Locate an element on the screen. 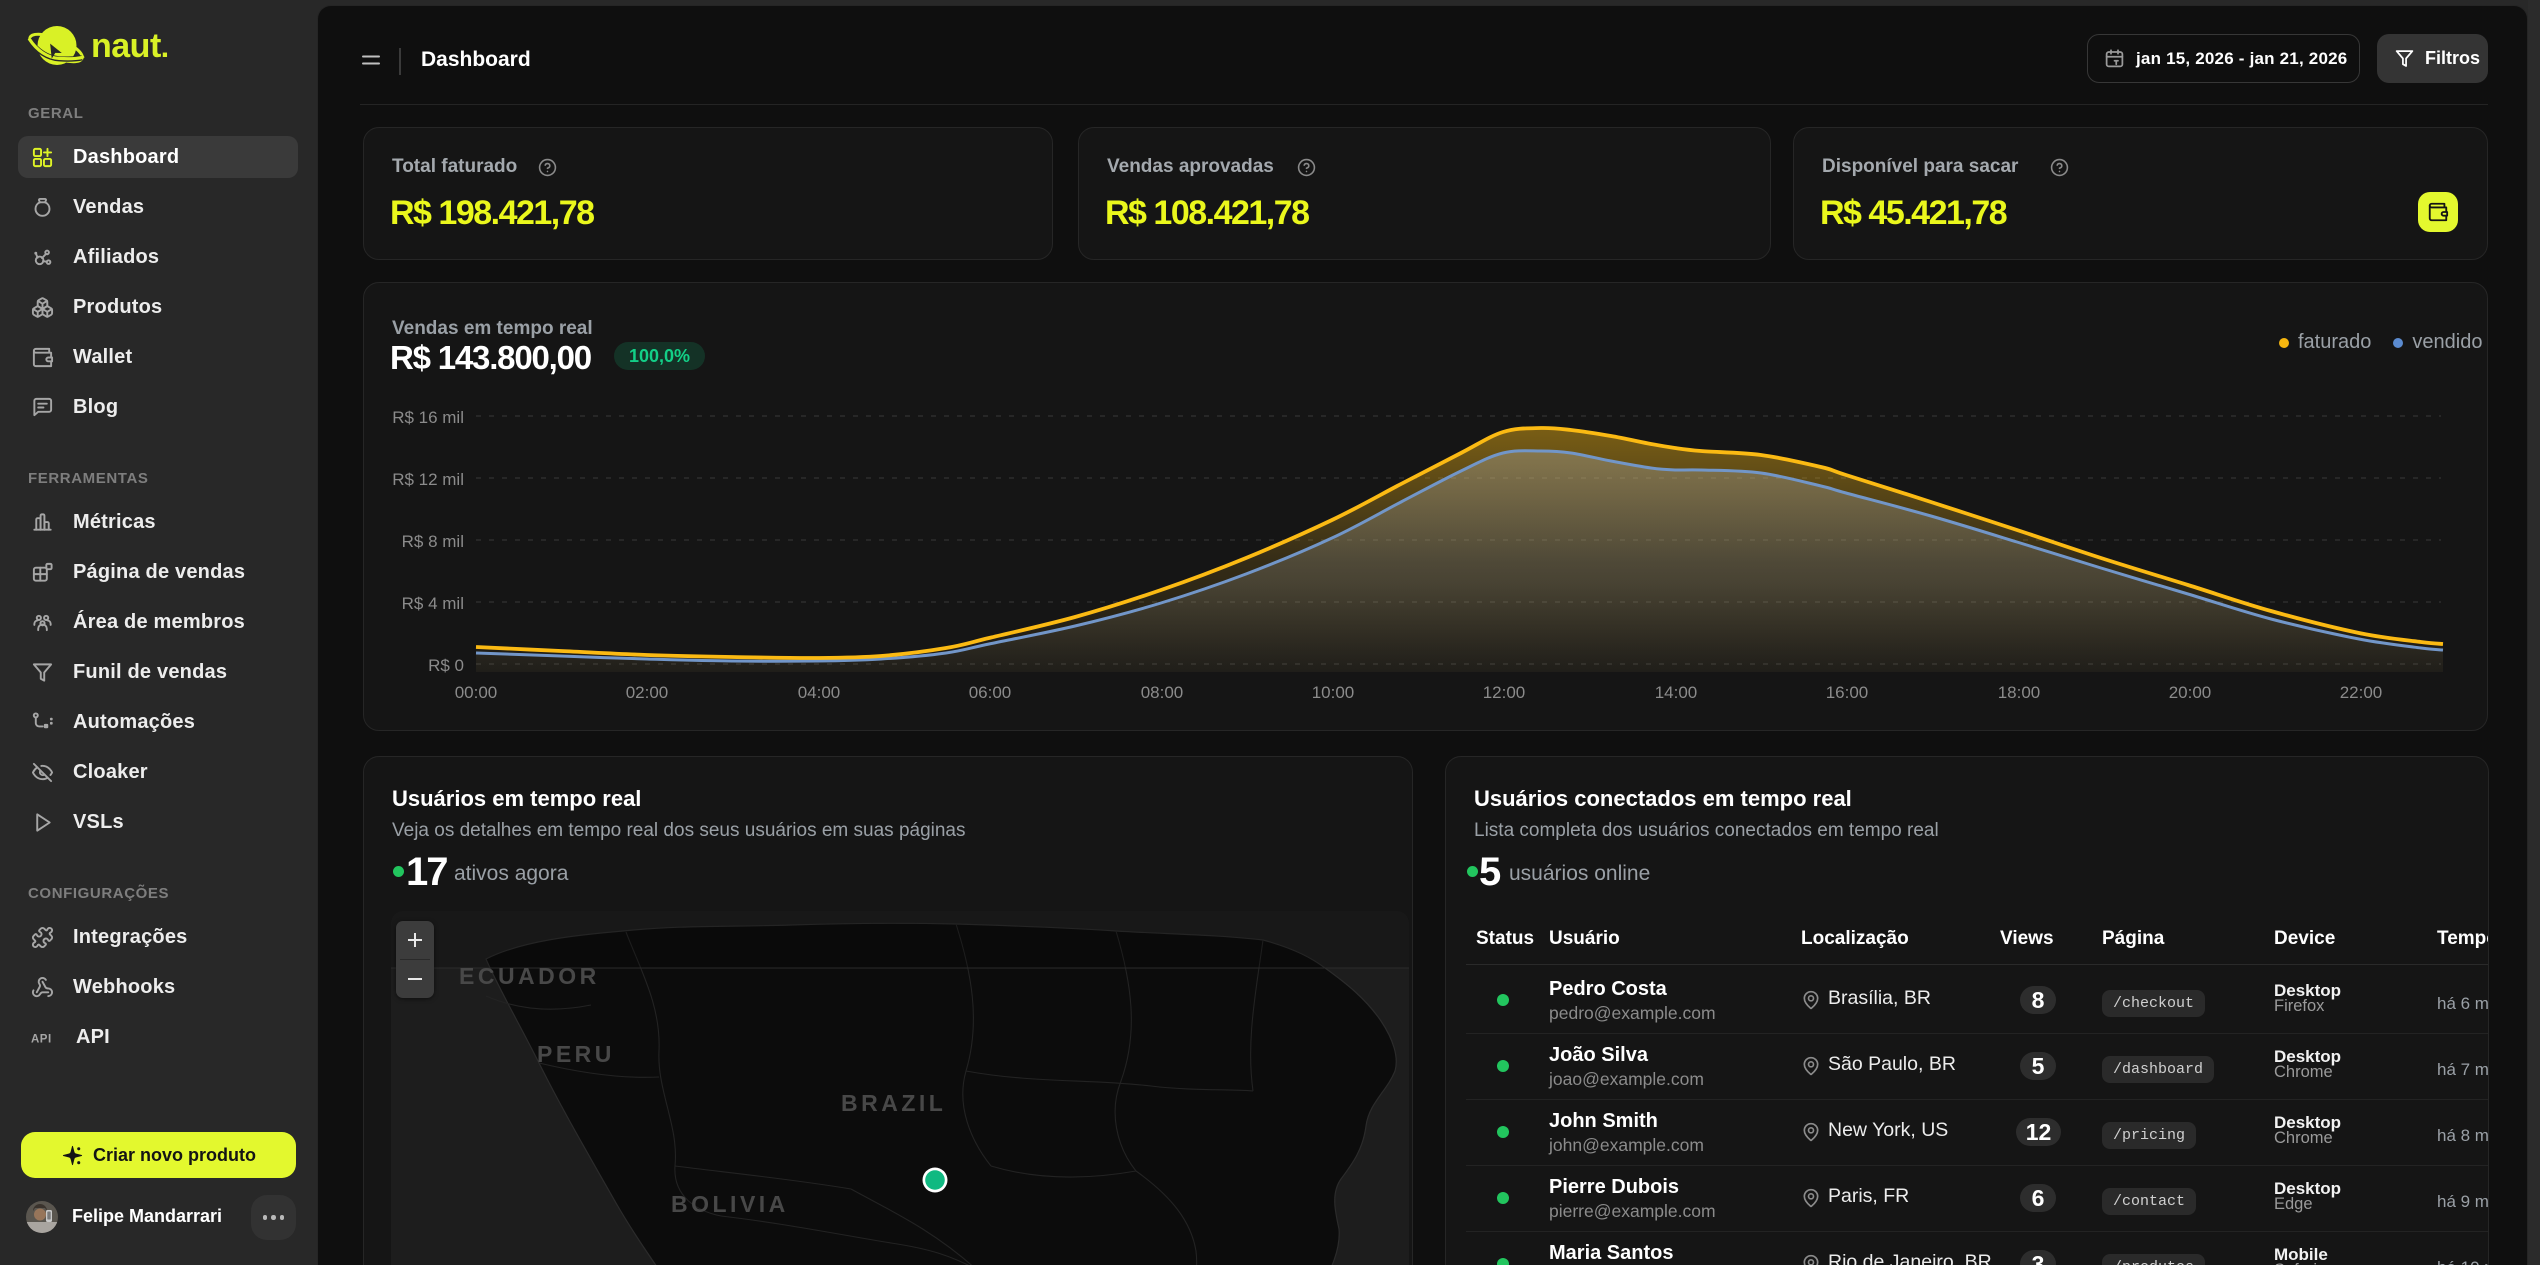 This screenshot has width=2540, height=1265. svg-text: 04:00 is located at coordinates (819, 692).